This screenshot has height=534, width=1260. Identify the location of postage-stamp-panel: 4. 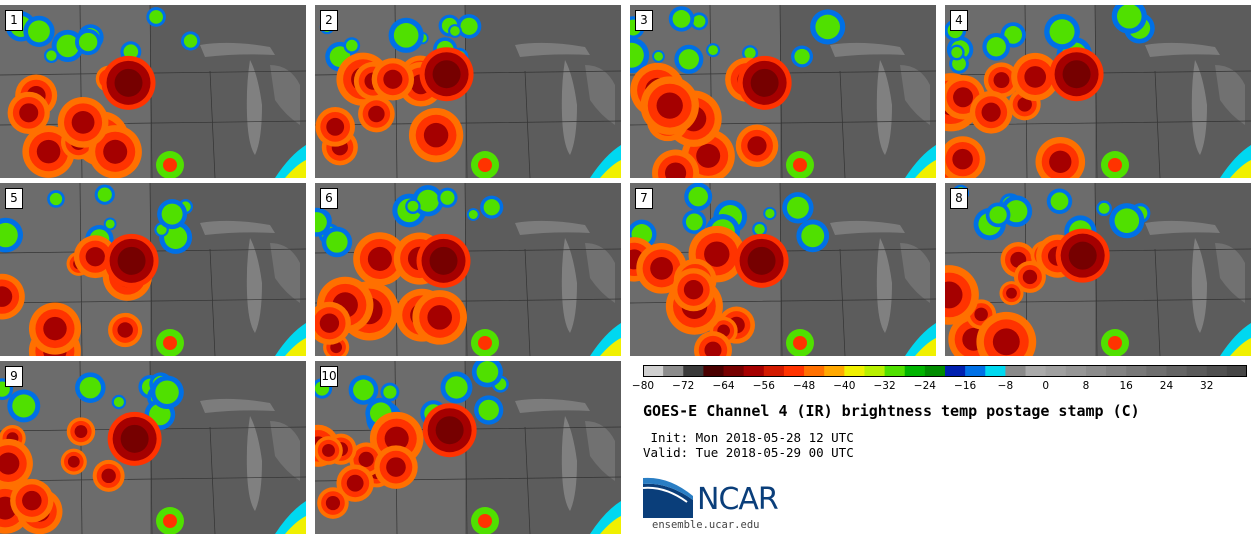
(1098, 91).